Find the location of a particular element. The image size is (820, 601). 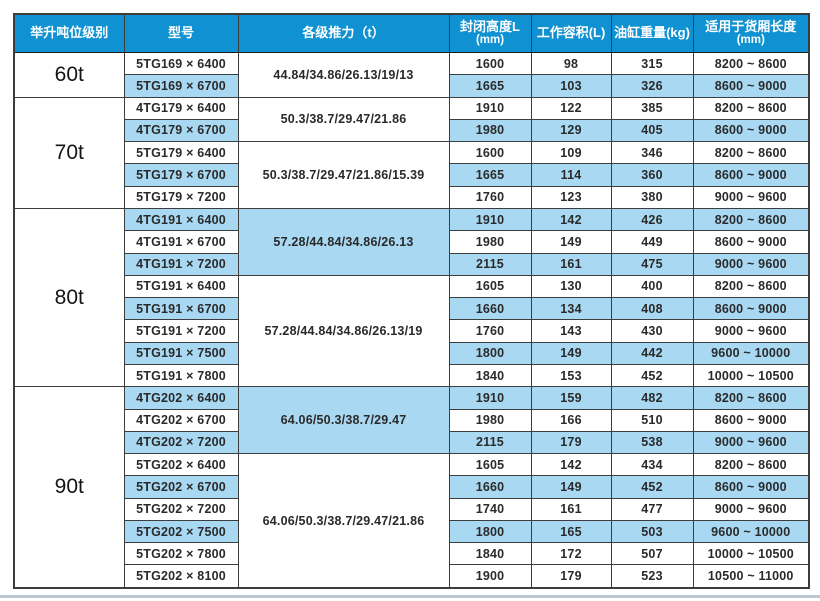

header-working-volume: 工作容积(L) is located at coordinates (571, 33).